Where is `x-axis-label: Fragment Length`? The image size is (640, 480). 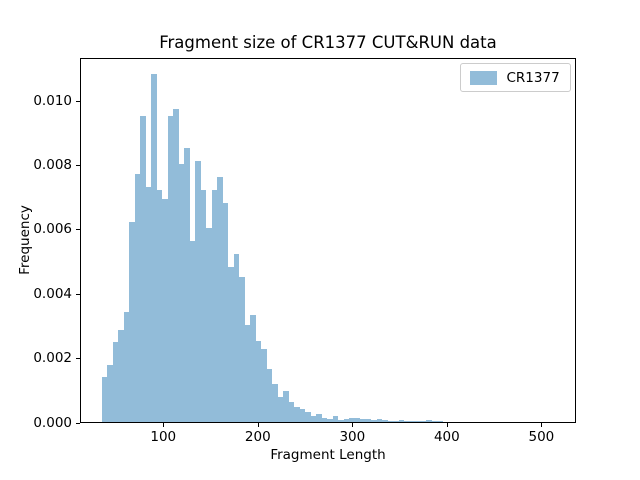 x-axis-label: Fragment Length is located at coordinates (328, 455).